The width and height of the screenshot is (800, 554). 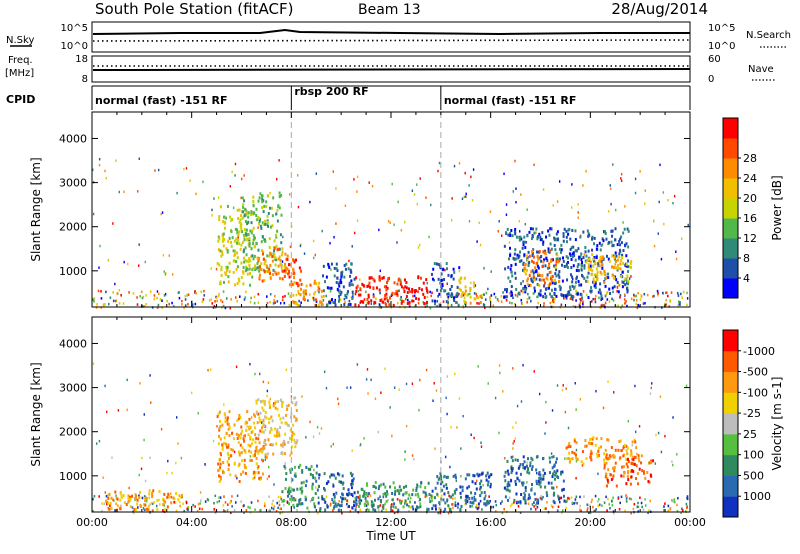 What do you see at coordinates (730, 208) in the screenshot?
I see `colorbar-segment` at bounding box center [730, 208].